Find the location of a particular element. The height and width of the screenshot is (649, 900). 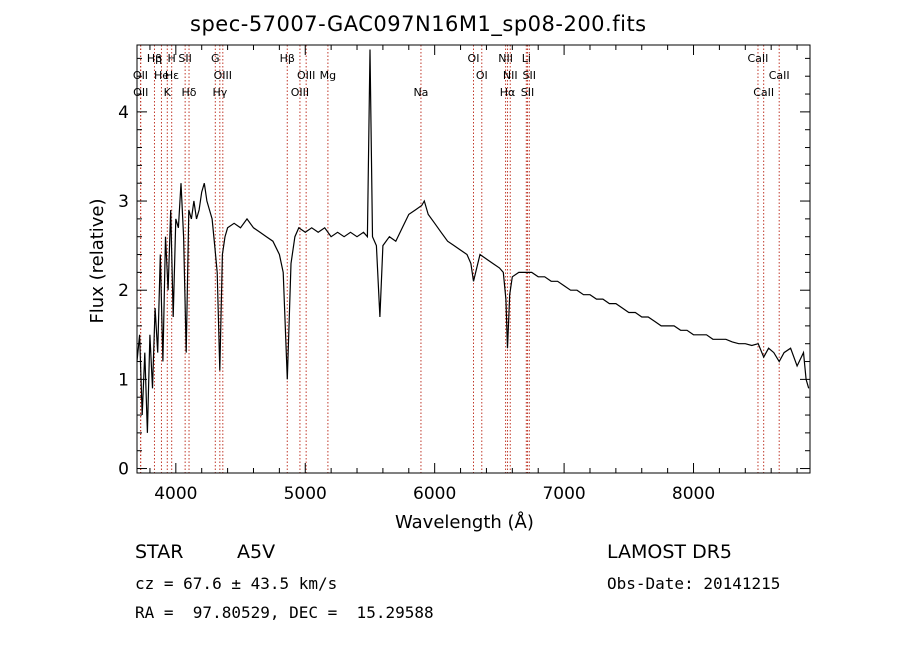

spectral-line-label: Hη is located at coordinates (154, 58).